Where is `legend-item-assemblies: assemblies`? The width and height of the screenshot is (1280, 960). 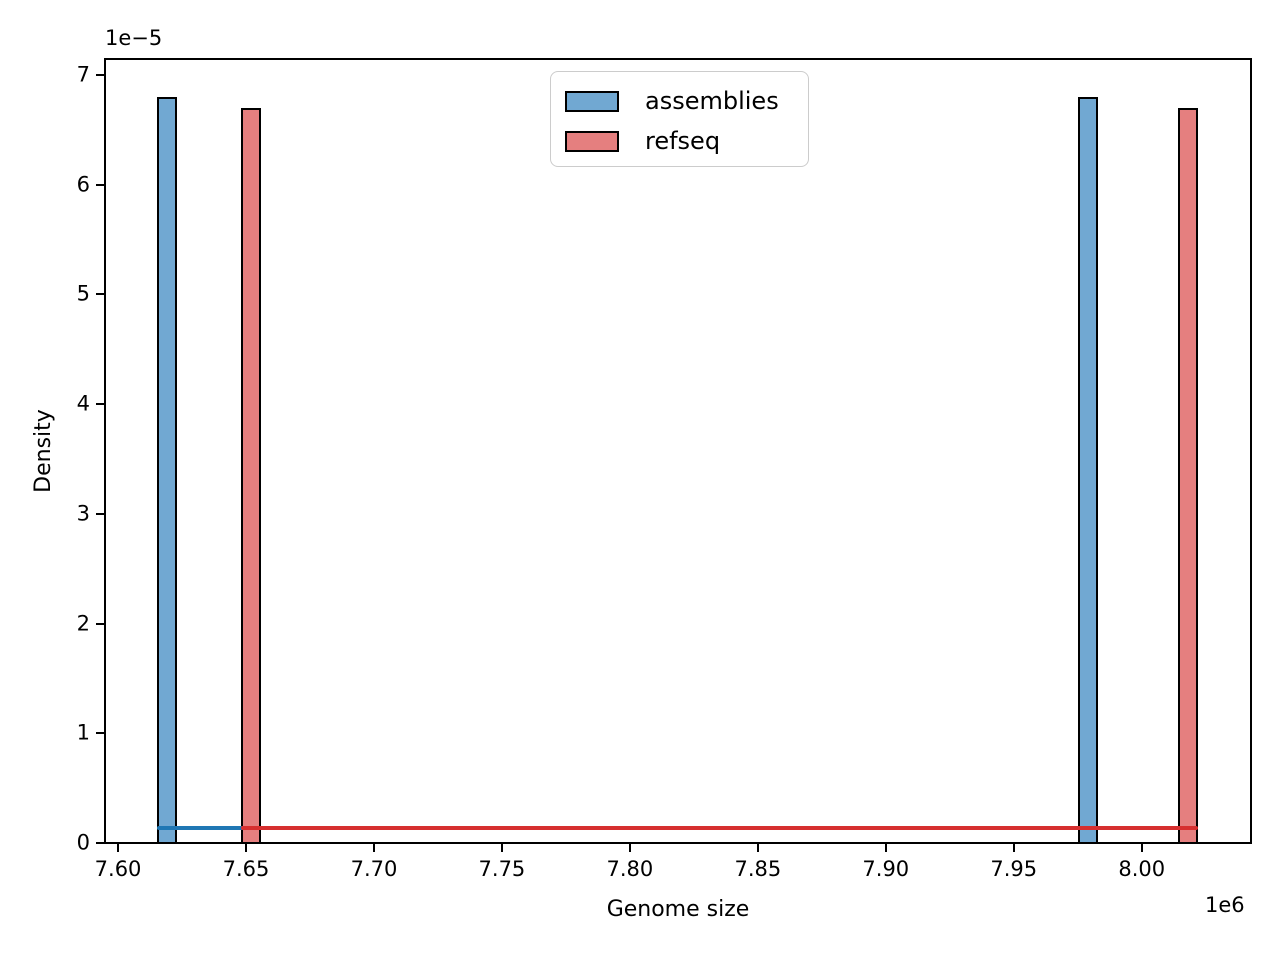 legend-item-assemblies: assemblies is located at coordinates (678, 101).